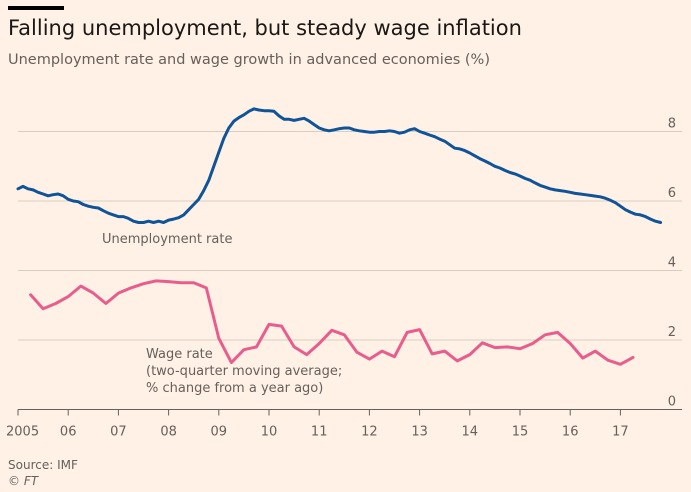  Describe the element at coordinates (570, 432) in the screenshot. I see `x-tick-label-16: 16` at that location.